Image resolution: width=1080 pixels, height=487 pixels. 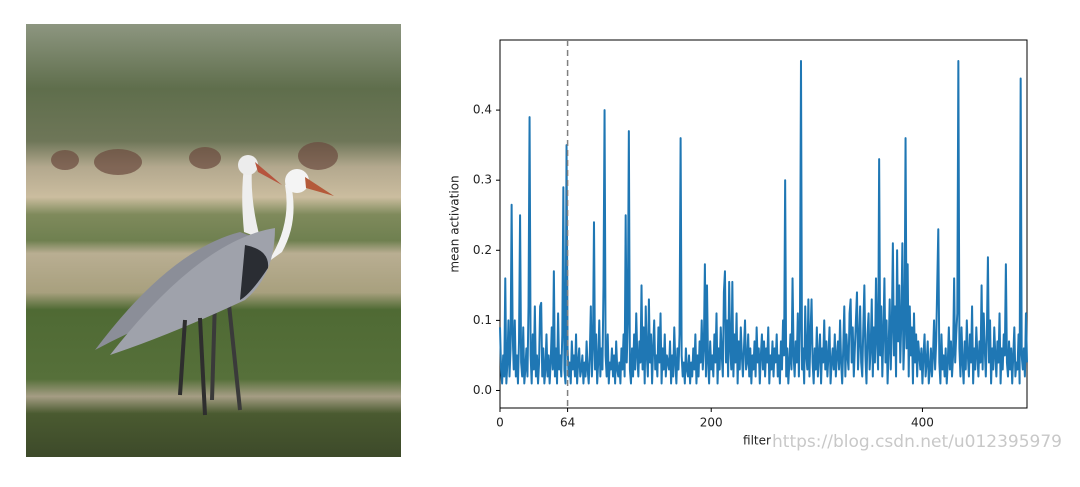 I want to click on x-axis-label: filter, so click(x=757, y=441).